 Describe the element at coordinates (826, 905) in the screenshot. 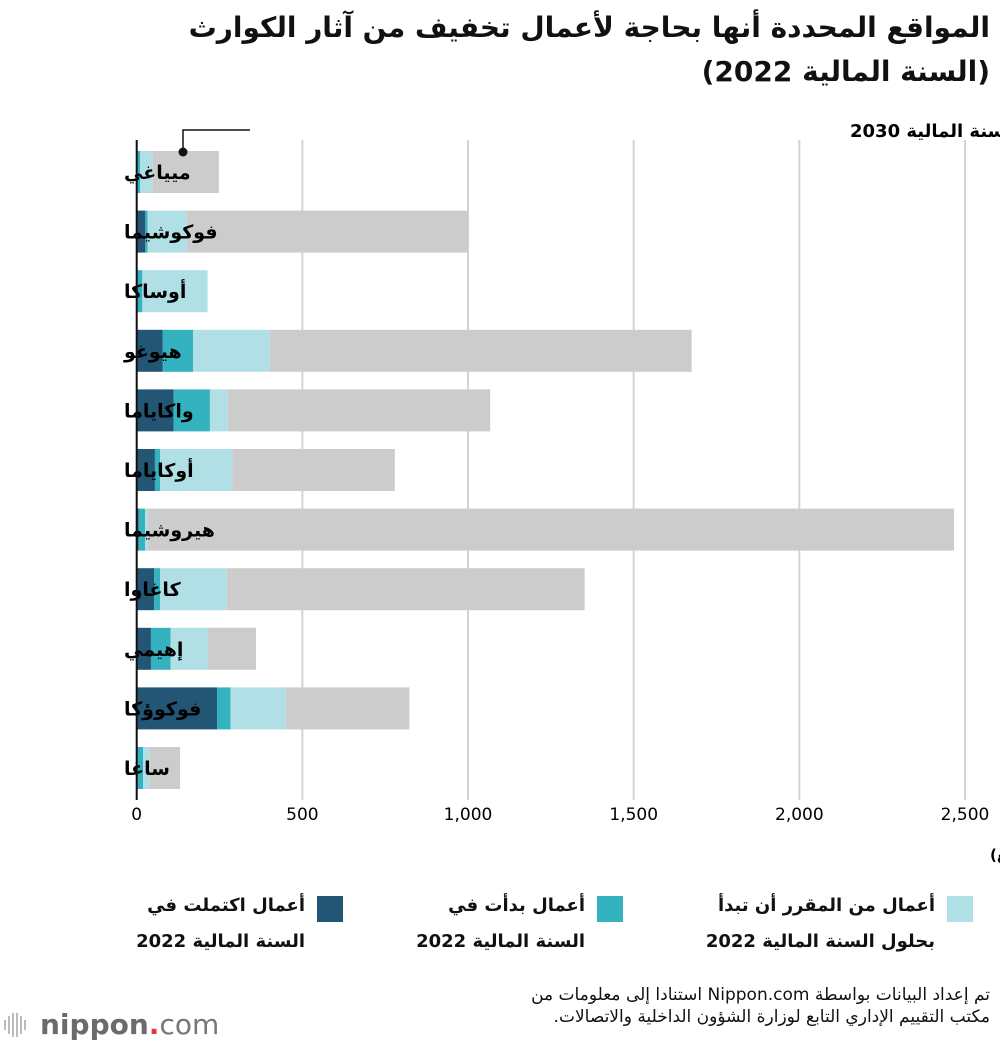

I see `legend-label-1: أعمال من المقرر أن تبدأ` at that location.